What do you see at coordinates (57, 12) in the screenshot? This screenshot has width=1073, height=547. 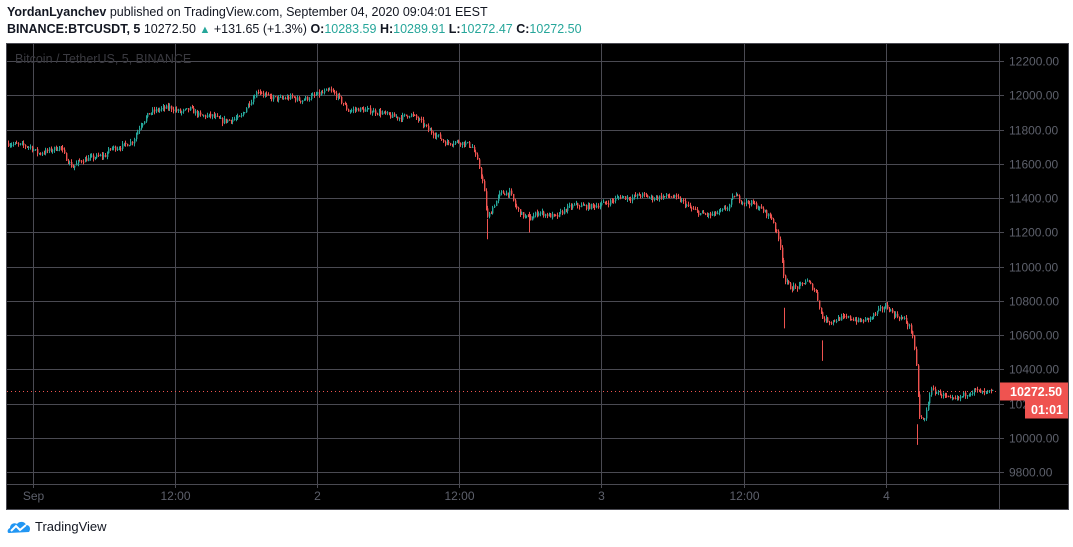 I see `author-name: YordanLyanchev` at bounding box center [57, 12].